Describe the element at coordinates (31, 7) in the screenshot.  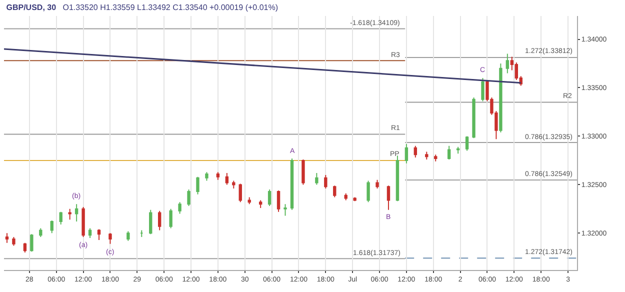
I see `chart-title: GBP/USD, 30` at that location.